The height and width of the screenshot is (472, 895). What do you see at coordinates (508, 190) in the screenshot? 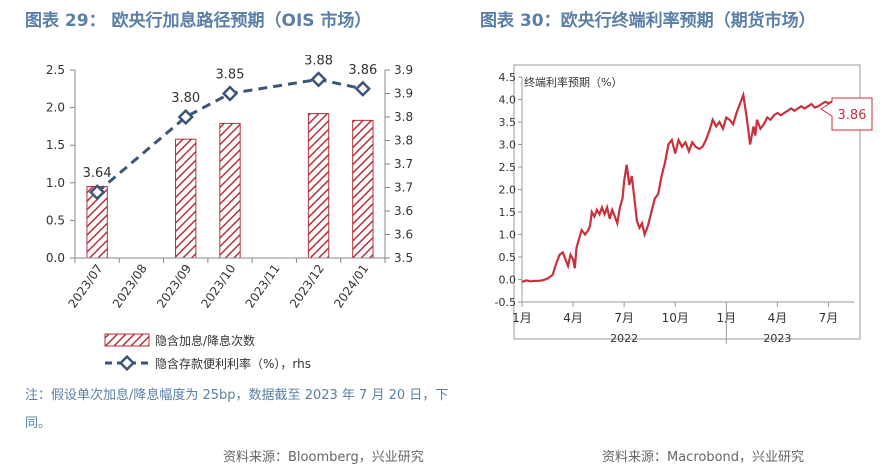
I see `y-tick-label: 2.0` at bounding box center [508, 190].